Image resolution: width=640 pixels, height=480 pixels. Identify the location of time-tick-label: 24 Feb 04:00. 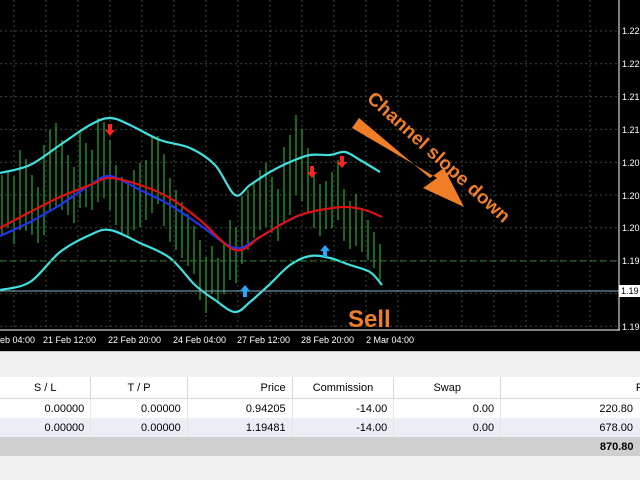
(199, 340).